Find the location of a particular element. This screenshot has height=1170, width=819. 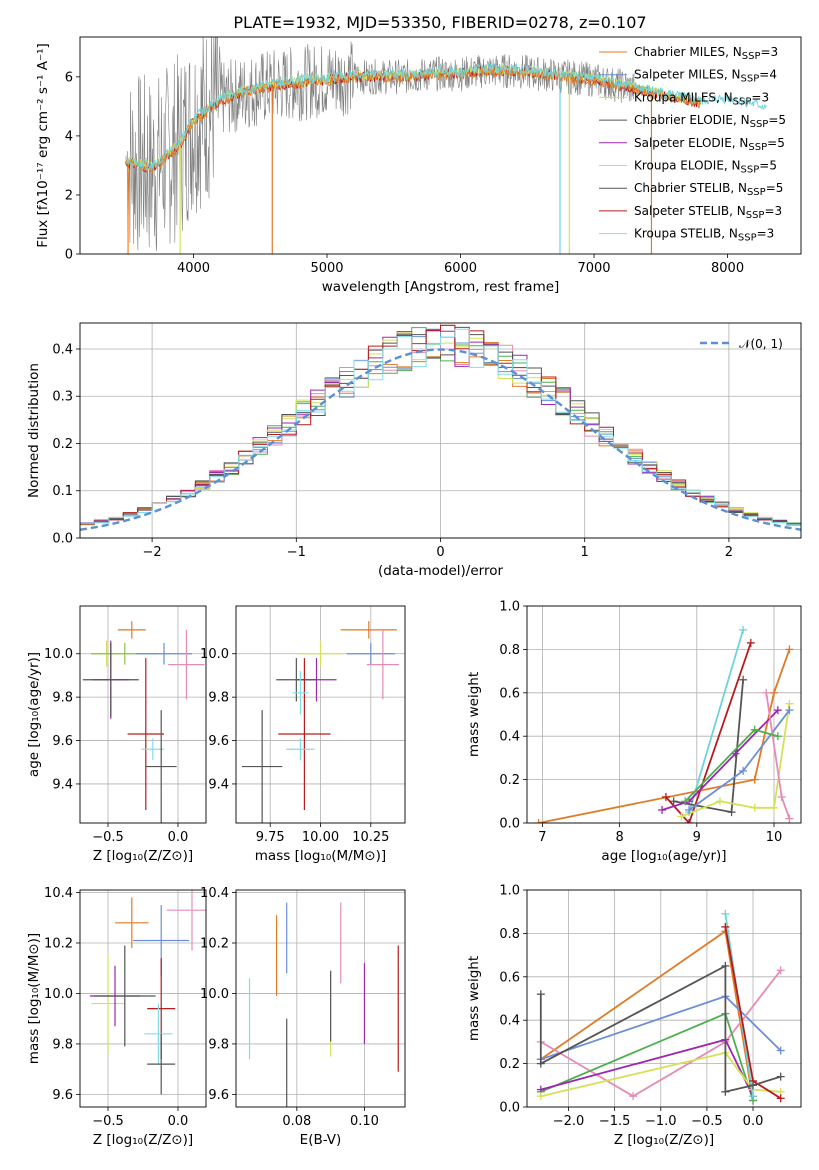

legend-entry: Chabrier ELODIE, NSSP=5 is located at coordinates (710, 121).